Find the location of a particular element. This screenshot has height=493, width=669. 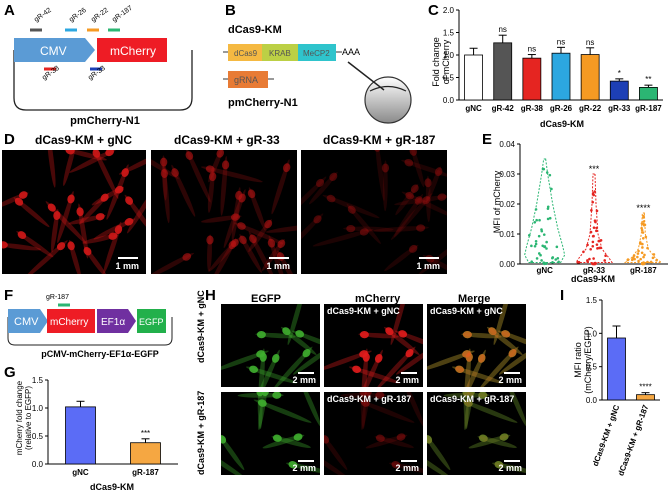

y-tick-label: 1.5 is located at coordinates (38, 380).